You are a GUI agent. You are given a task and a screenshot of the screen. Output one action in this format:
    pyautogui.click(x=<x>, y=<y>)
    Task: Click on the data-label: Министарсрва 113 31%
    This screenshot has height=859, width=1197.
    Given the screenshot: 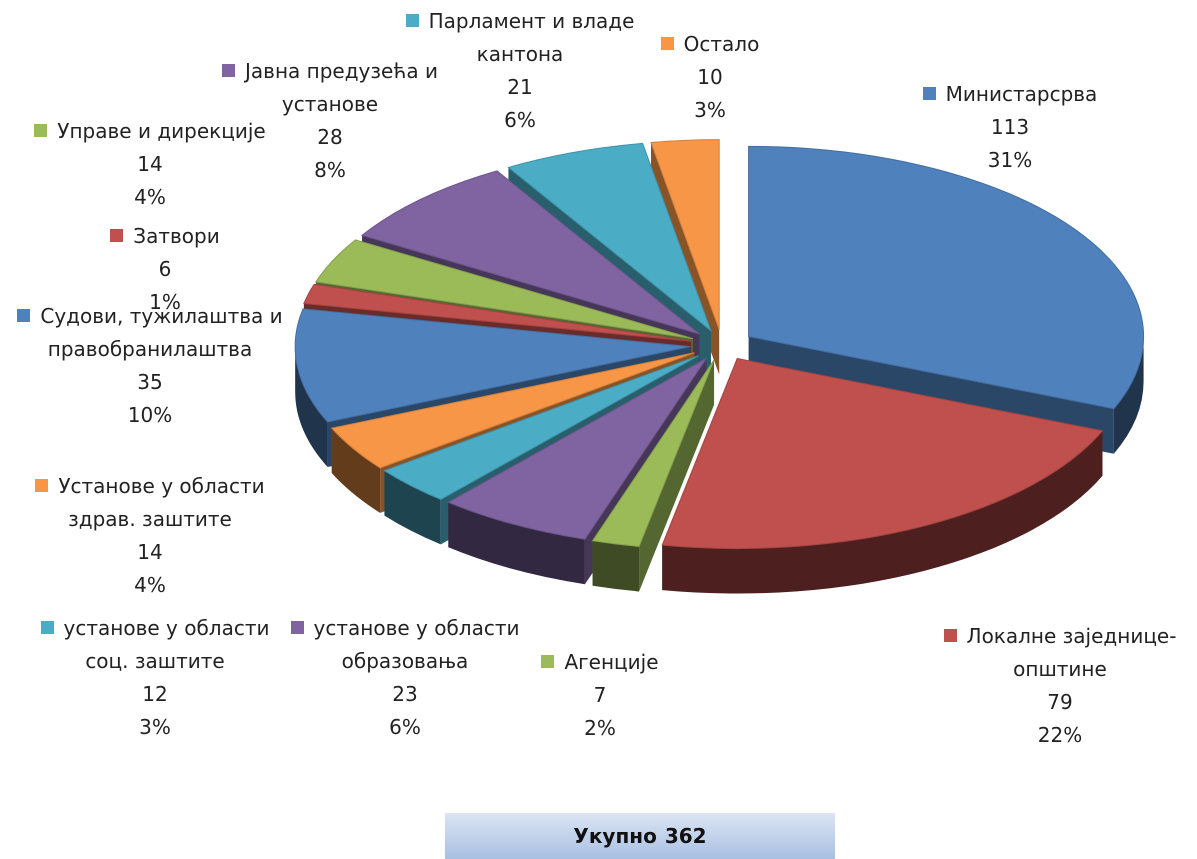 What is the action you would take?
    pyautogui.click(x=1010, y=127)
    